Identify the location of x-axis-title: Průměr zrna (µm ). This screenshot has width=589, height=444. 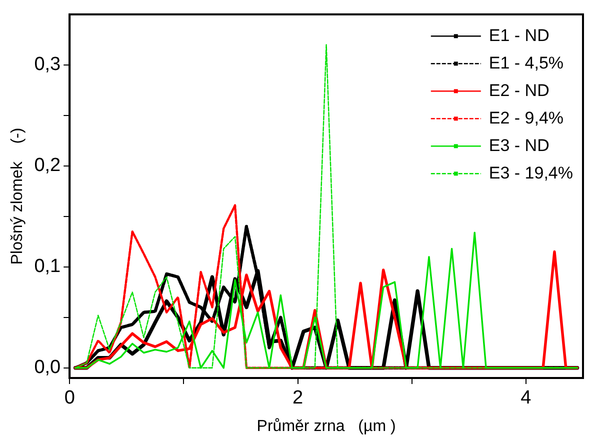
(326, 426).